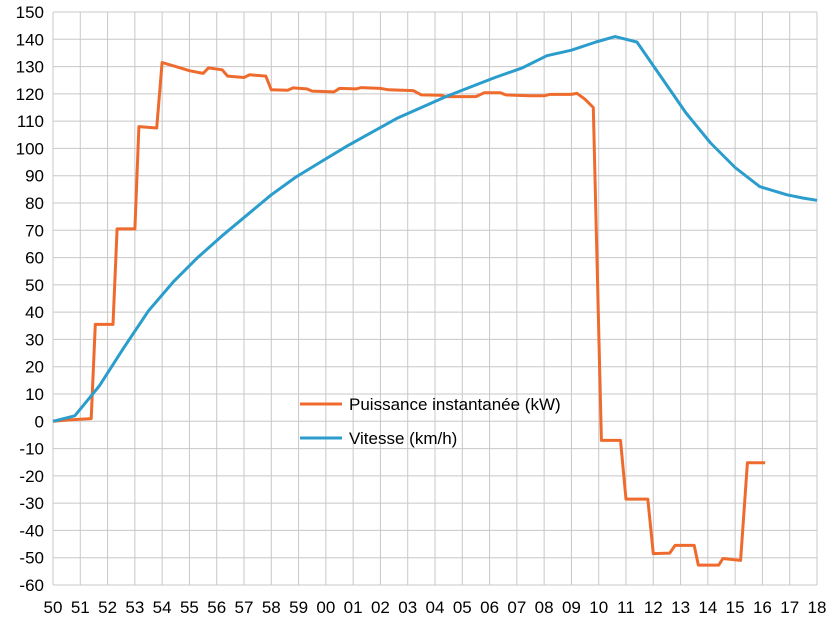 The height and width of the screenshot is (624, 829). I want to click on x-tick-label: 00, so click(325, 607).